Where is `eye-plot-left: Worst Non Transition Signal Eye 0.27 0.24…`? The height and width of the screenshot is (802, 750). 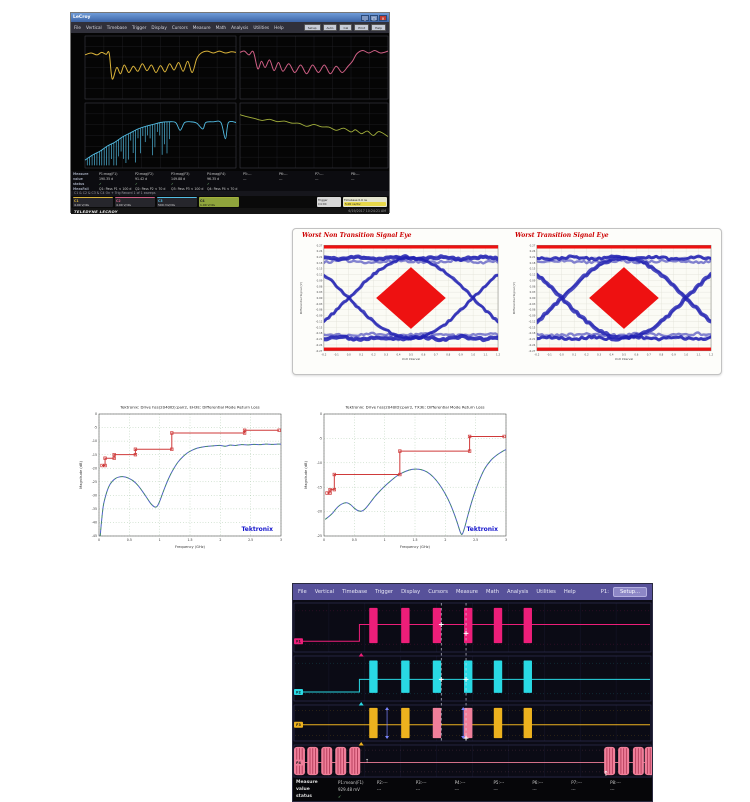 eye-plot-left: Worst Non Transition Signal Eye 0.27 0.24… is located at coordinates (400, 301).